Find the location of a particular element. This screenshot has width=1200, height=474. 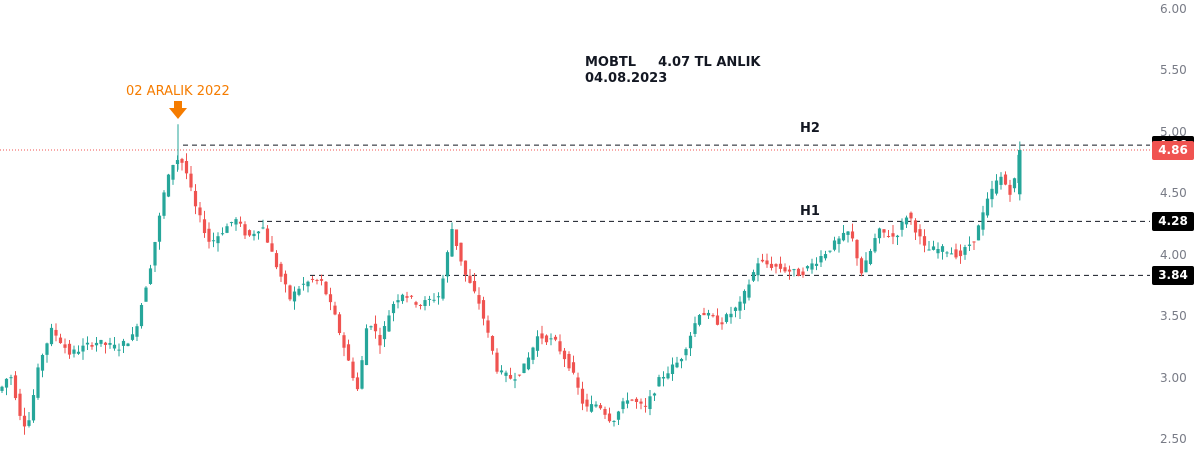

date-label: 04.08.2023 is located at coordinates (626, 78).